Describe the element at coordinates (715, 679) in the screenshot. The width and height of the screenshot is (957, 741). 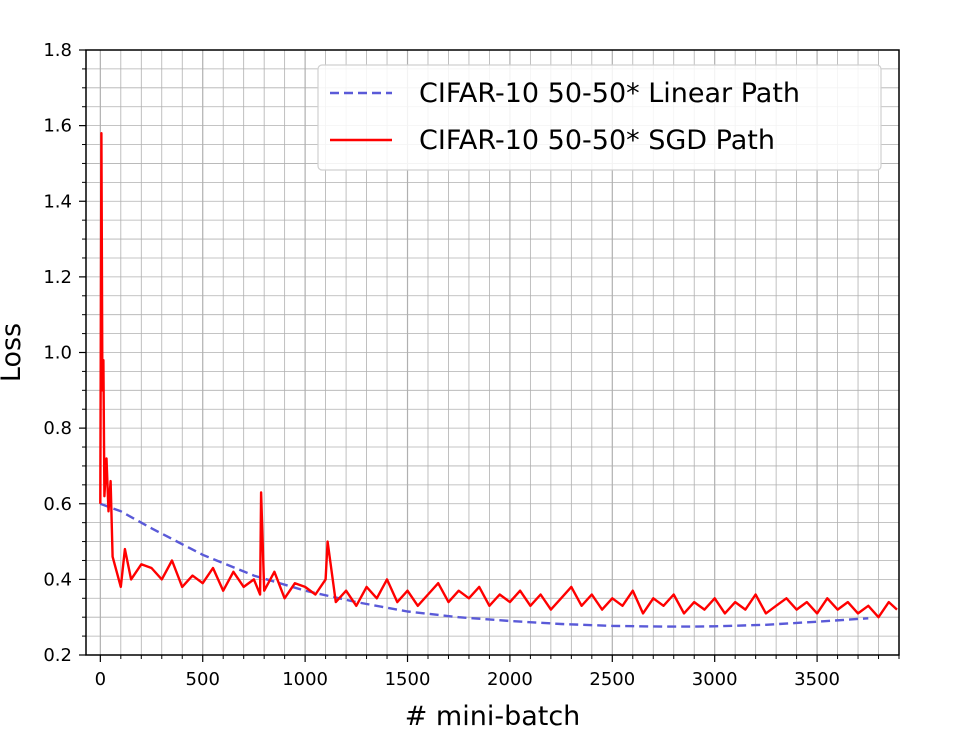
I see `x-tick-label: 3000` at that location.